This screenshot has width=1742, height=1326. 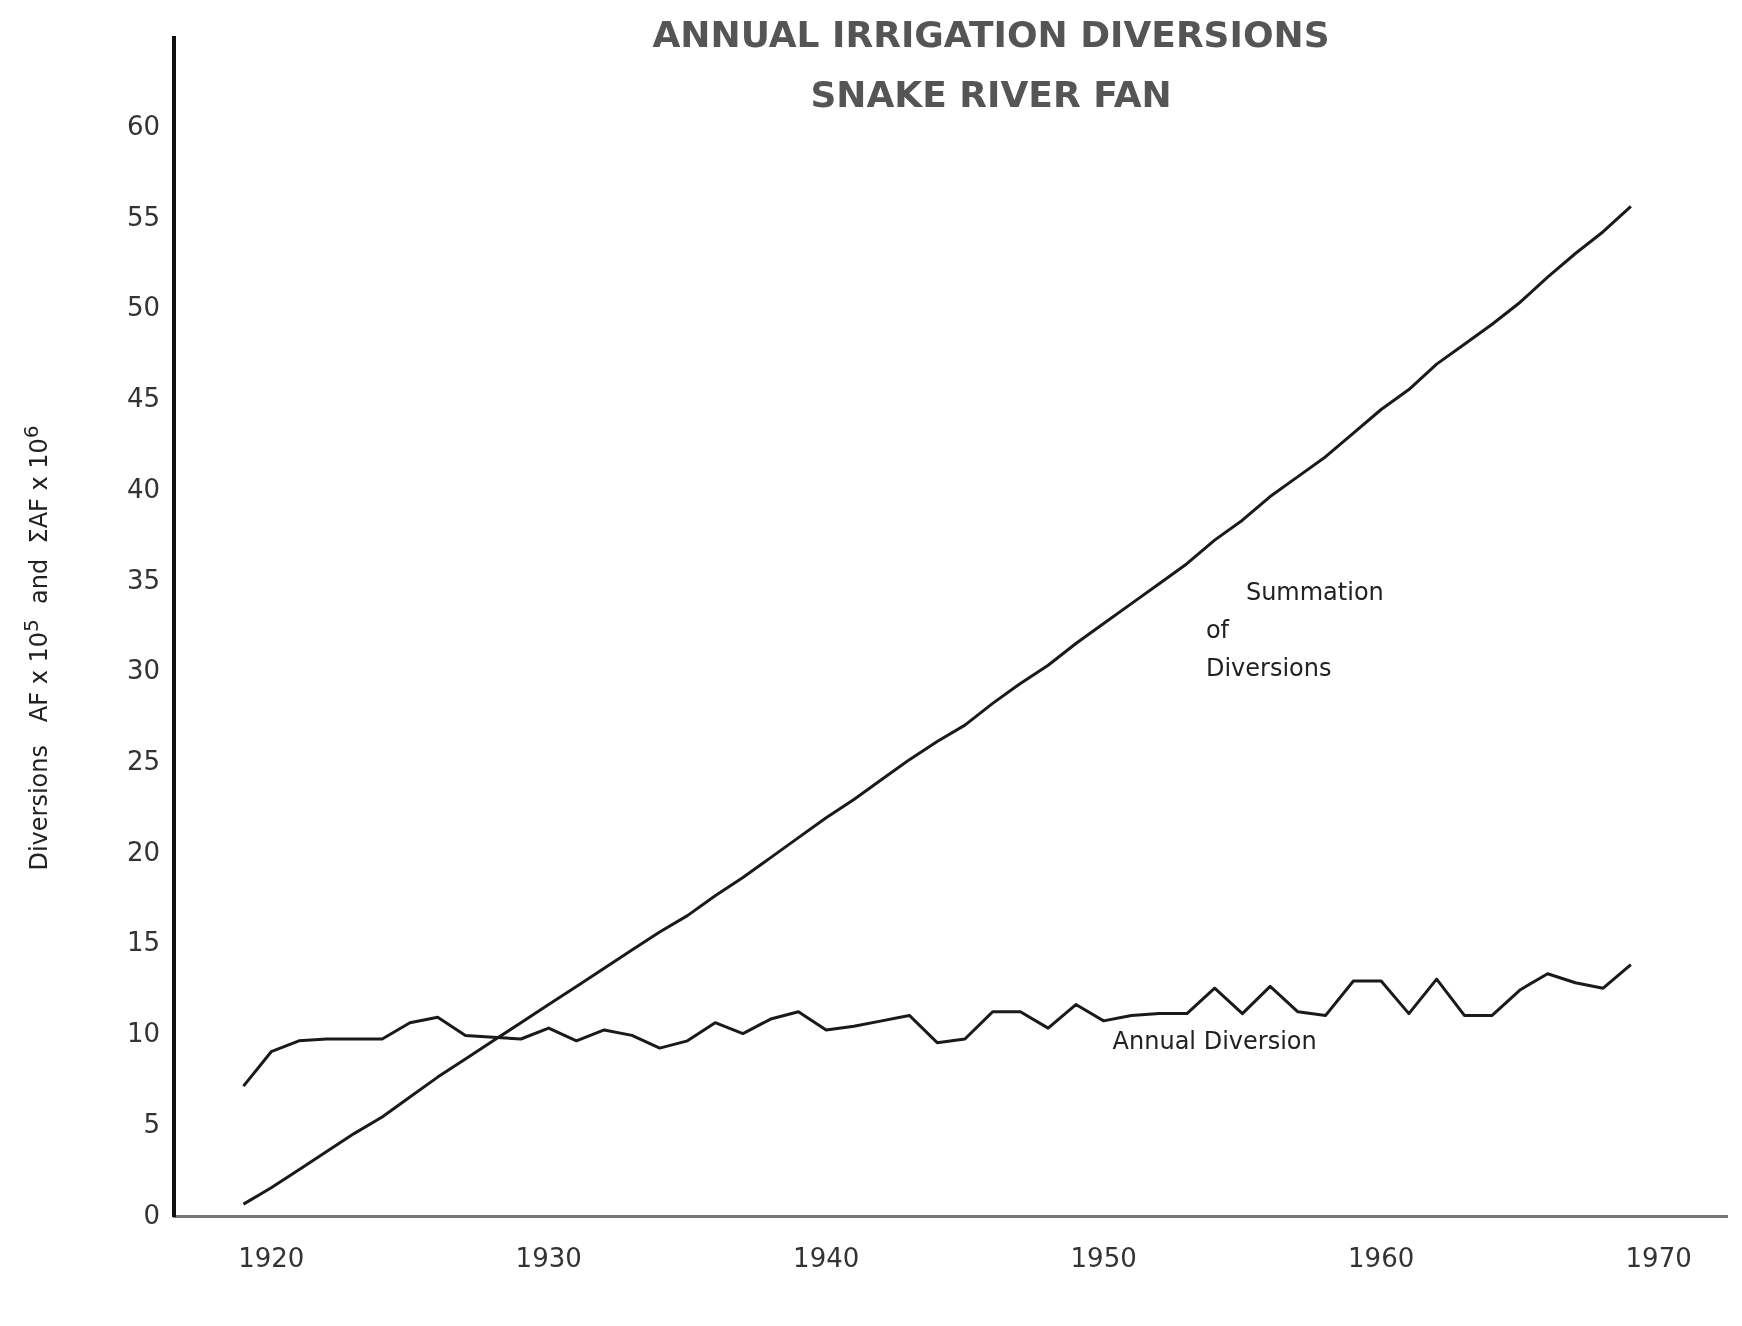 I want to click on x-tick-label: 1940, so click(x=826, y=1258).